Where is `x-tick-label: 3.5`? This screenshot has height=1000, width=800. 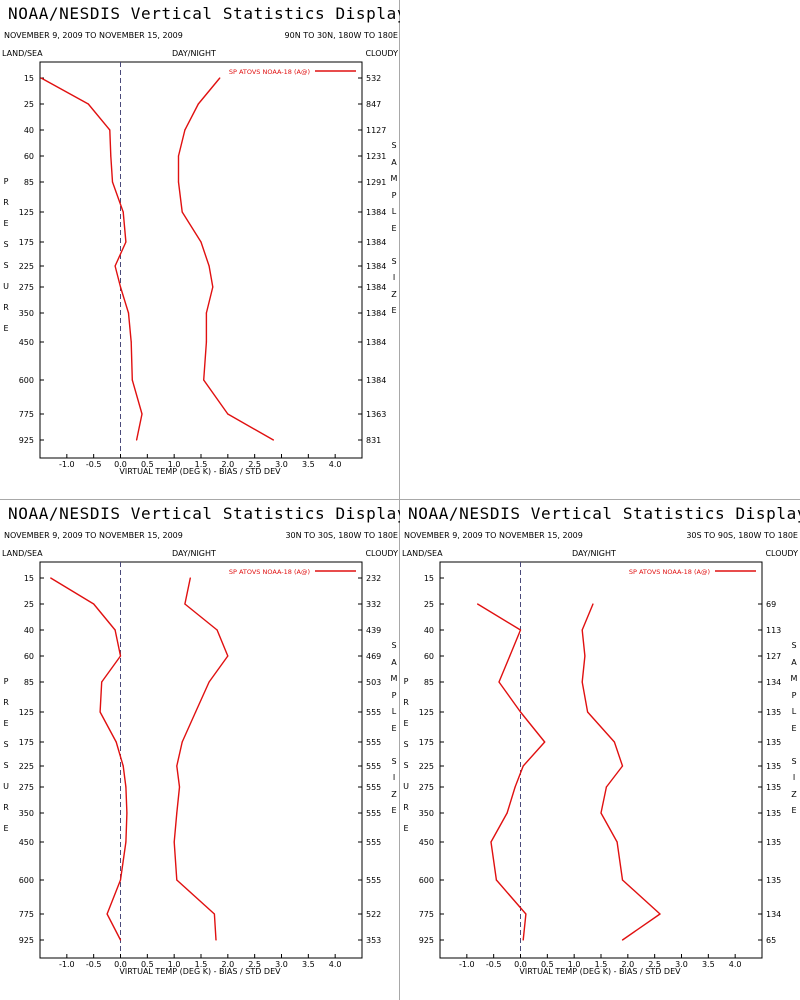
x-tick-label: 3.5 is located at coordinates (308, 464).